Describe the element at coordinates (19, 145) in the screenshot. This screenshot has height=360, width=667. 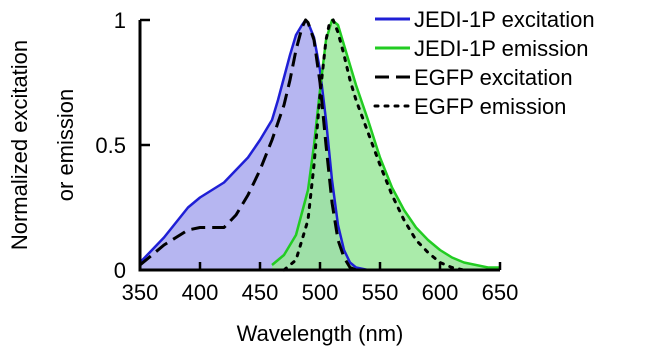
I see `y-axis-title-line-1: Normalized excitation` at that location.